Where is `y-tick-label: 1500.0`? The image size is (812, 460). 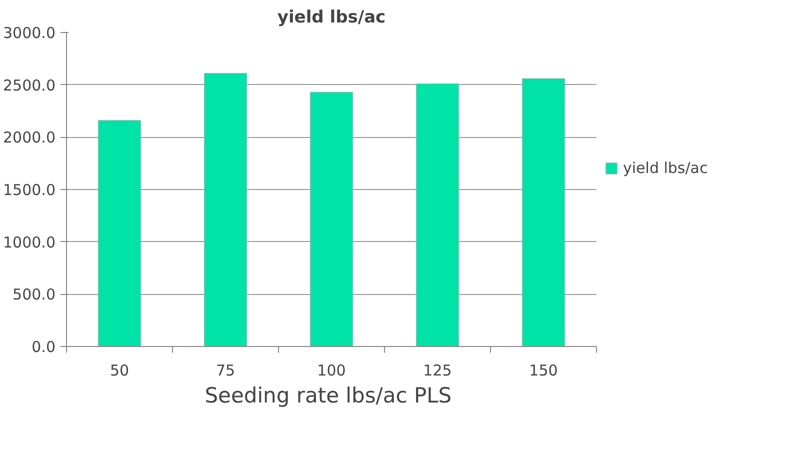 y-tick-label: 1500.0 is located at coordinates (29, 190).